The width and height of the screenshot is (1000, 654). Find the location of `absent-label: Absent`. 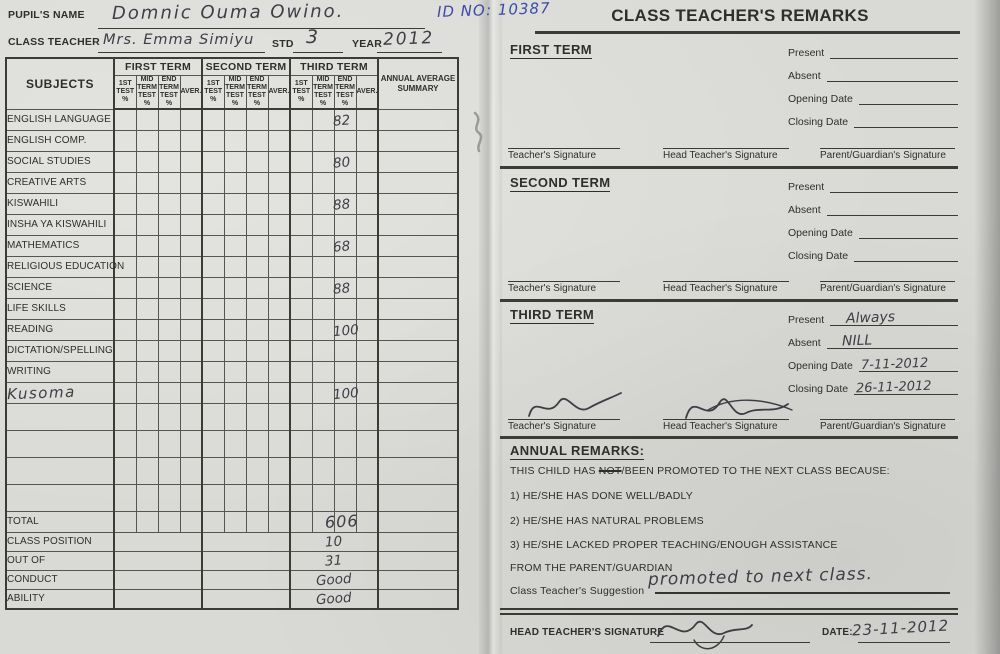

absent-label: Absent is located at coordinates (804, 210).